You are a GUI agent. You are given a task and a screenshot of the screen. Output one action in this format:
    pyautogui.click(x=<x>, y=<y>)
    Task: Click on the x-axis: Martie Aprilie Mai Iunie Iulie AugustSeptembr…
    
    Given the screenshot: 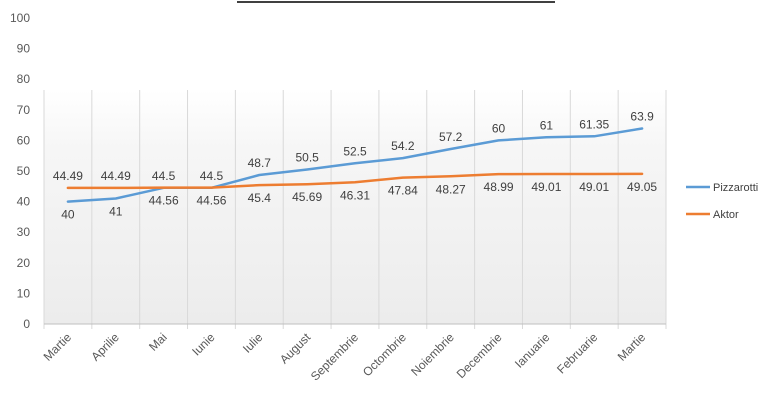 What is the action you would take?
    pyautogui.click(x=353, y=353)
    